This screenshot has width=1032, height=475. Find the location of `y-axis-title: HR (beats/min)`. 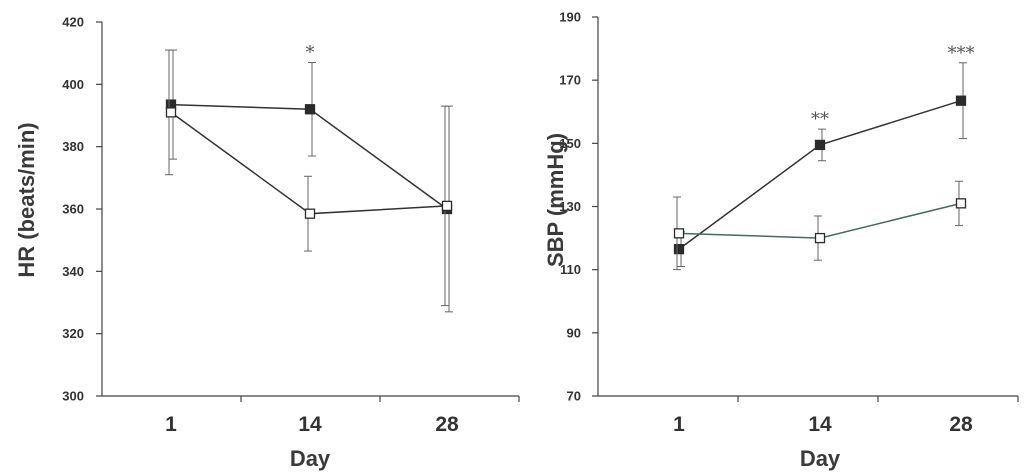

y-axis-title: HR (beats/min) is located at coordinates (26, 199).